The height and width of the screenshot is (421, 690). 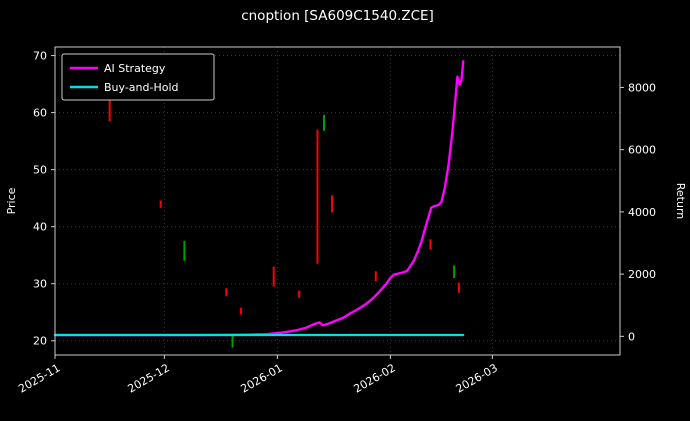 What do you see at coordinates (138, 77) in the screenshot?
I see `legend: AI Strategy Buy-and-Hold` at bounding box center [138, 77].